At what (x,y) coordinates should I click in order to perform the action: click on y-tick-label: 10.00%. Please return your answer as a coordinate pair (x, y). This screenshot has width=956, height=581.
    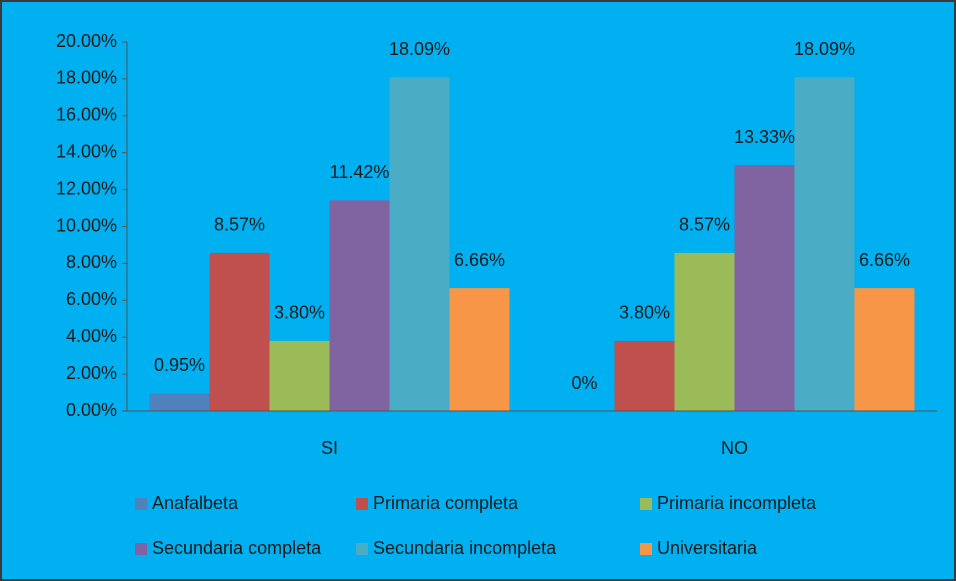
    Looking at the image, I should click on (86, 225).